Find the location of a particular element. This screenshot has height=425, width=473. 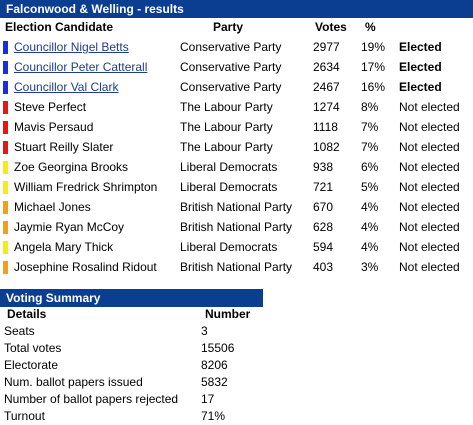

candidate-percent: 19% is located at coordinates (373, 47).